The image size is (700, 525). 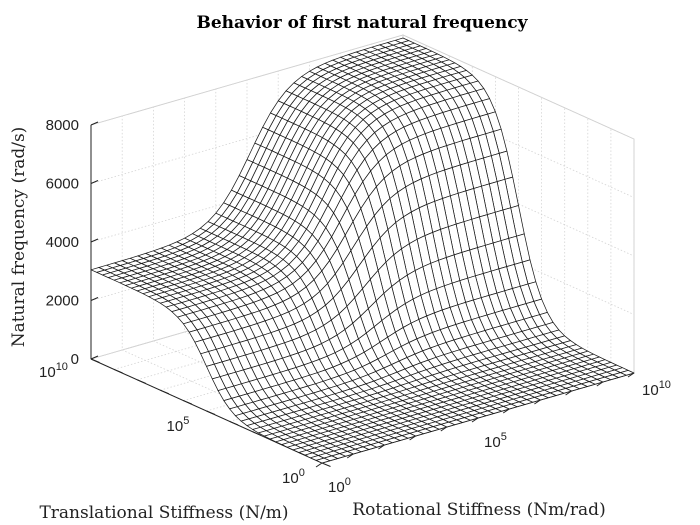 I want to click on z-tick-label-3: 6000, so click(x=62, y=184).